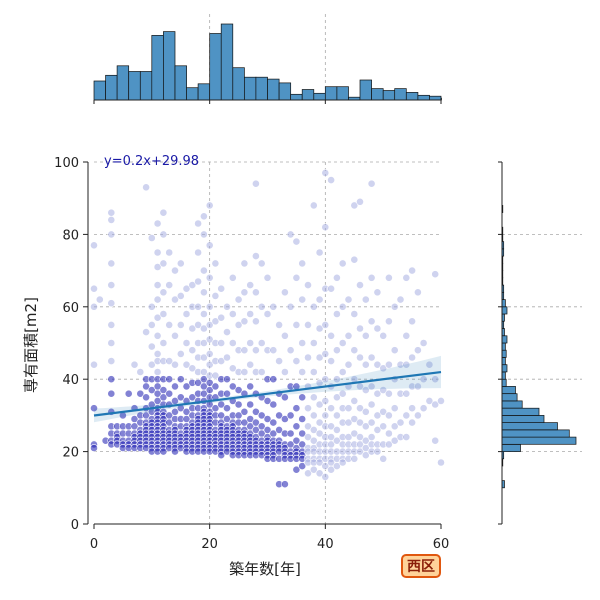  What do you see at coordinates (421, 566) in the screenshot?
I see `district-badge: 西区` at bounding box center [421, 566].